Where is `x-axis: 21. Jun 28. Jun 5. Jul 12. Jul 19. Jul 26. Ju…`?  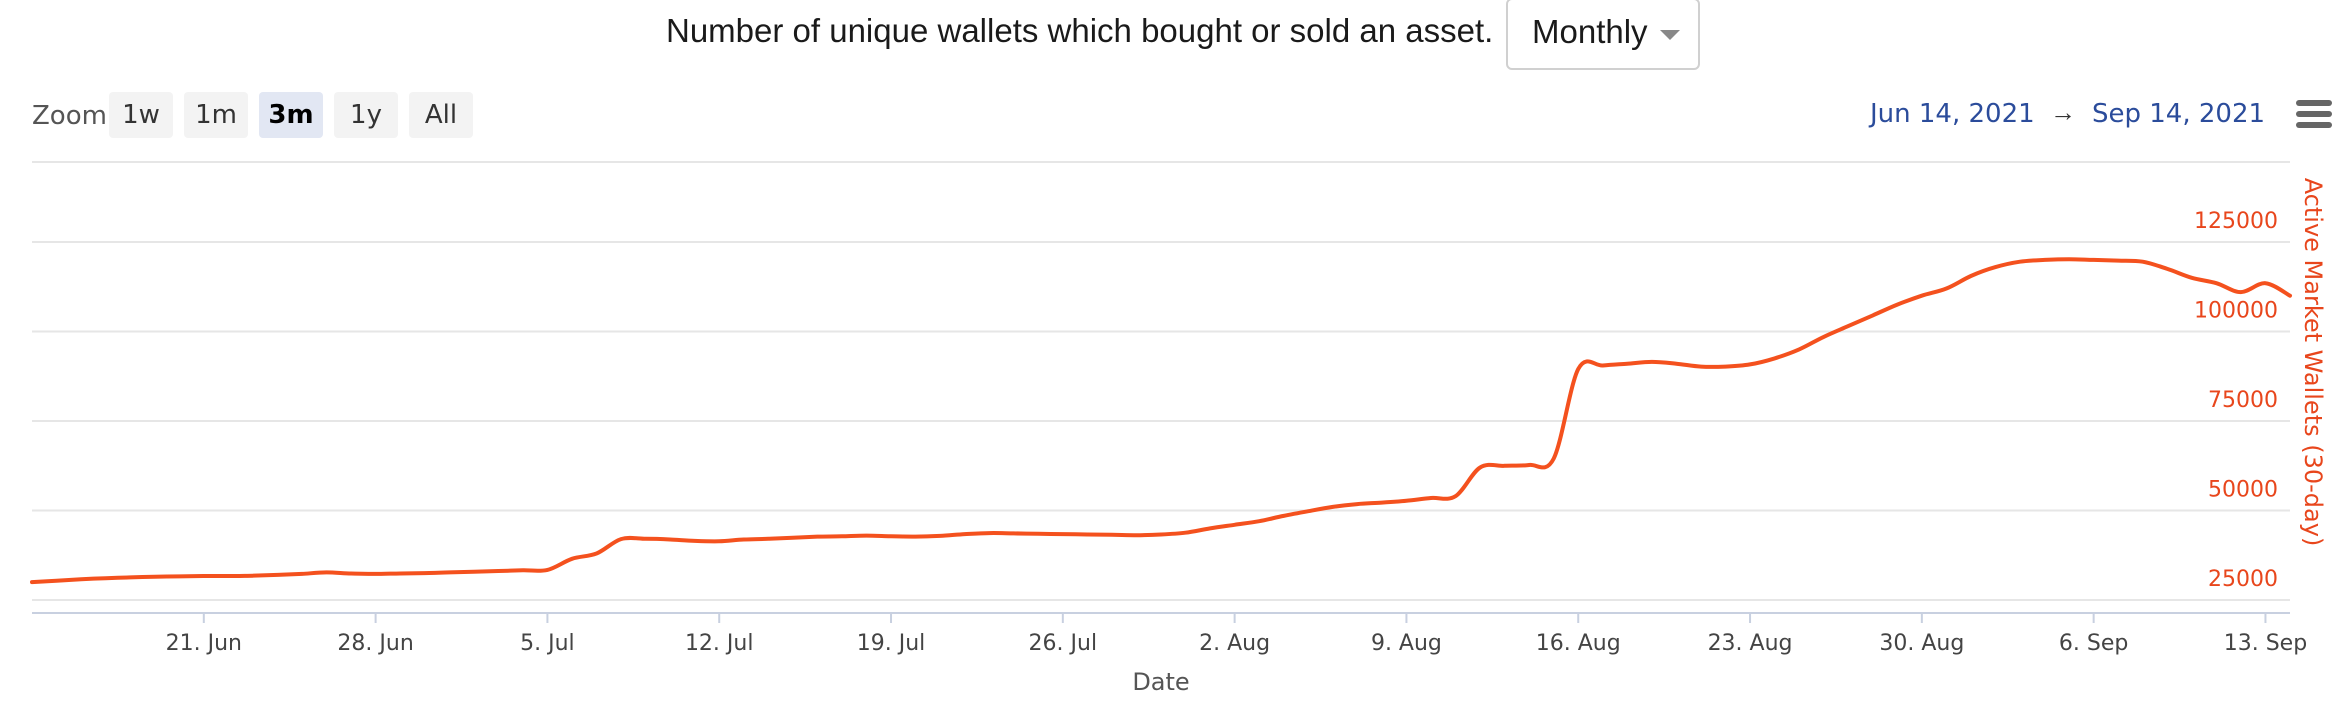 x-axis: 21. Jun 28. Jun 5. Jul 12. Jul 19. Jul 26. Ju… is located at coordinates (1236, 634).